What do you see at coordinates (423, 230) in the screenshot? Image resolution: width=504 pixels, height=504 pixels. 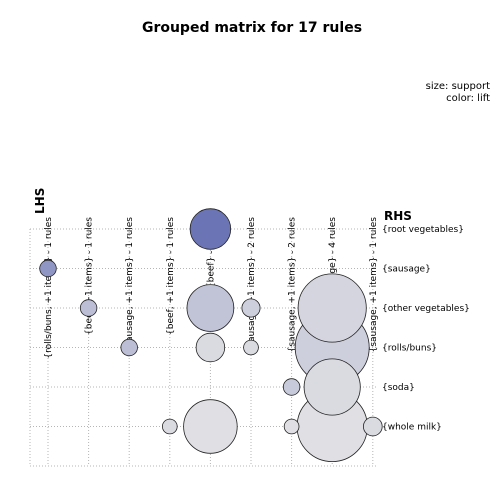 I see `rhs-tick-label: {root vegetables}` at bounding box center [423, 230].